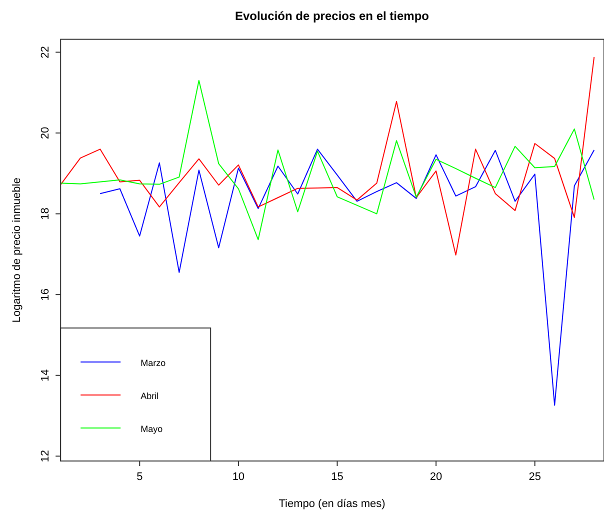 This screenshot has width=604, height=513. What do you see at coordinates (436, 477) in the screenshot?
I see `x-tick-label: 20` at bounding box center [436, 477].